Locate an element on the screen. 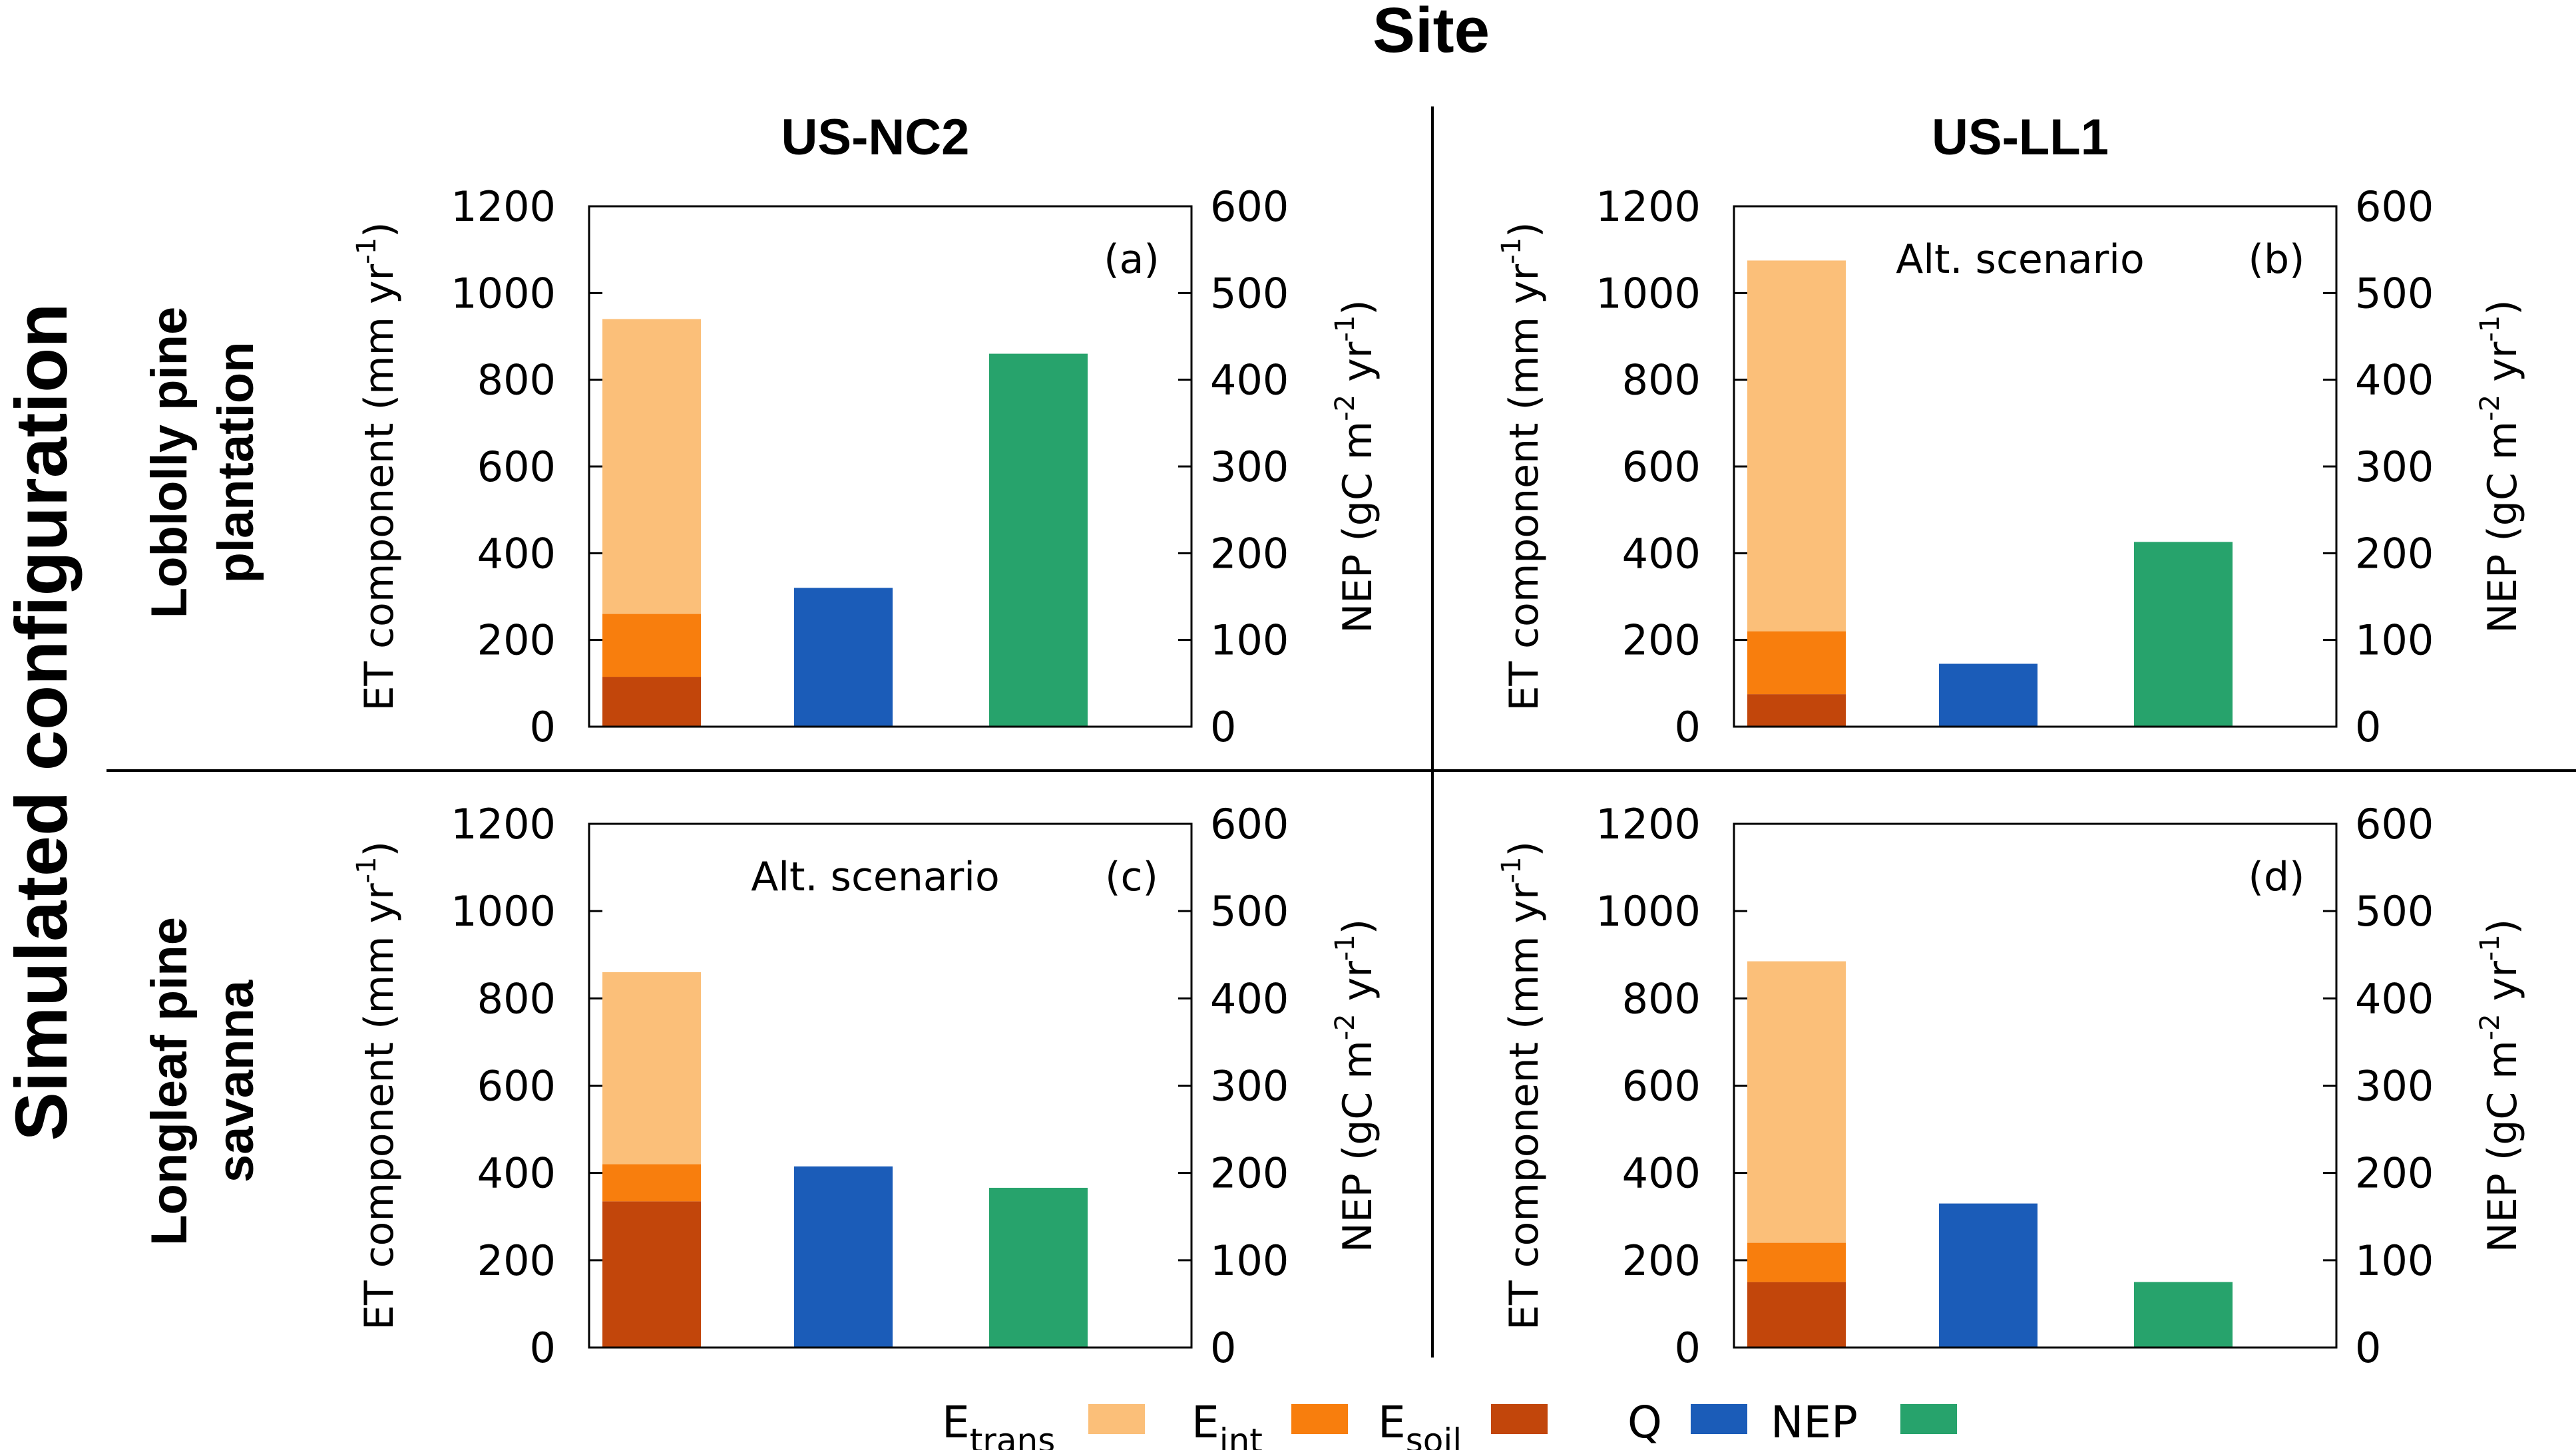 The height and width of the screenshot is (1450, 2576). panel-label: (d) is located at coordinates (2277, 877).